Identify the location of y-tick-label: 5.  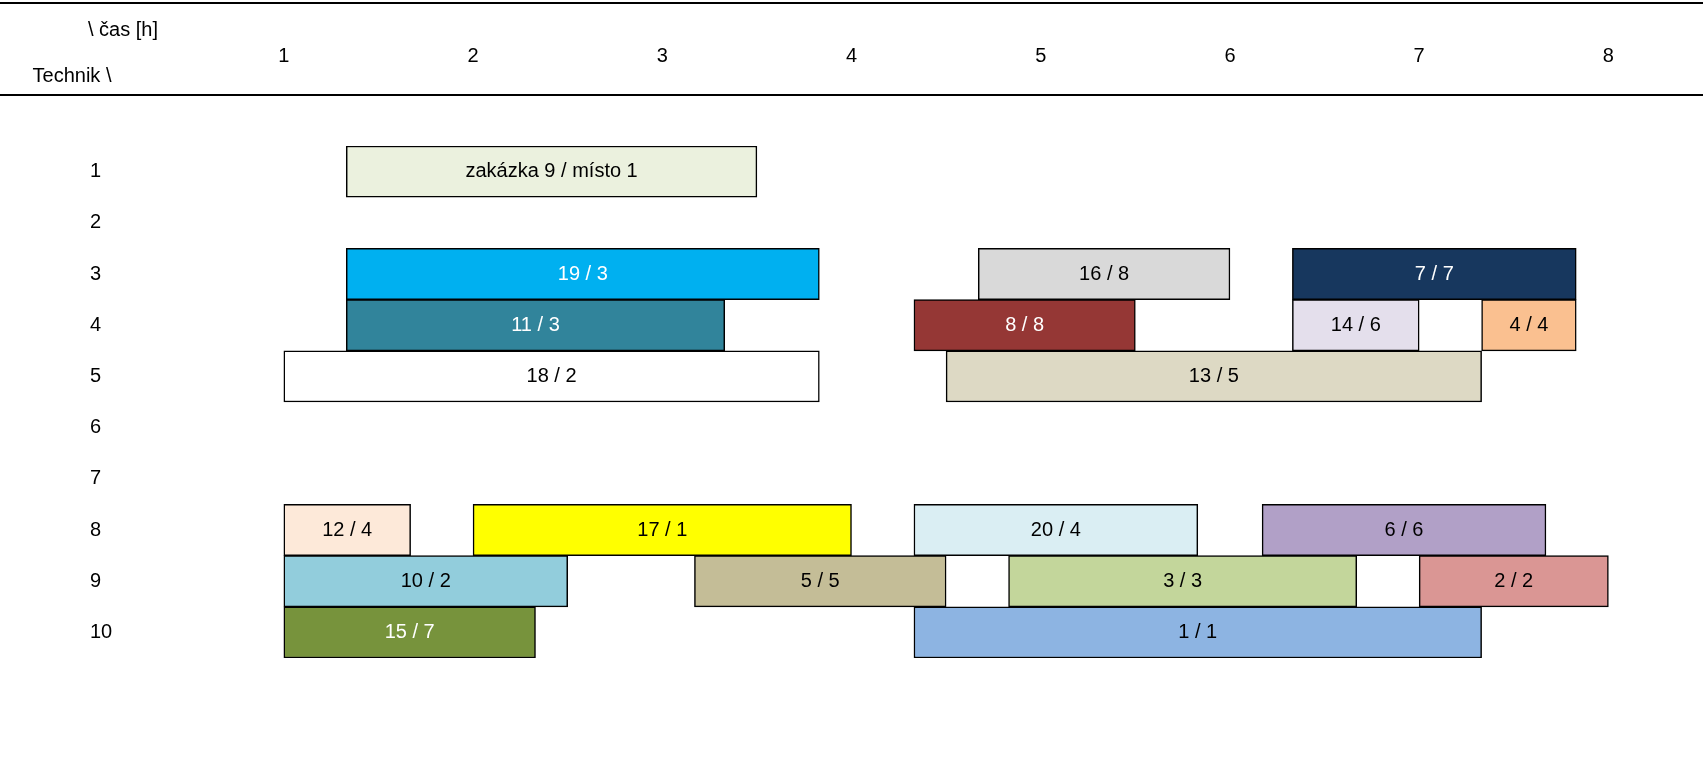
(96, 374).